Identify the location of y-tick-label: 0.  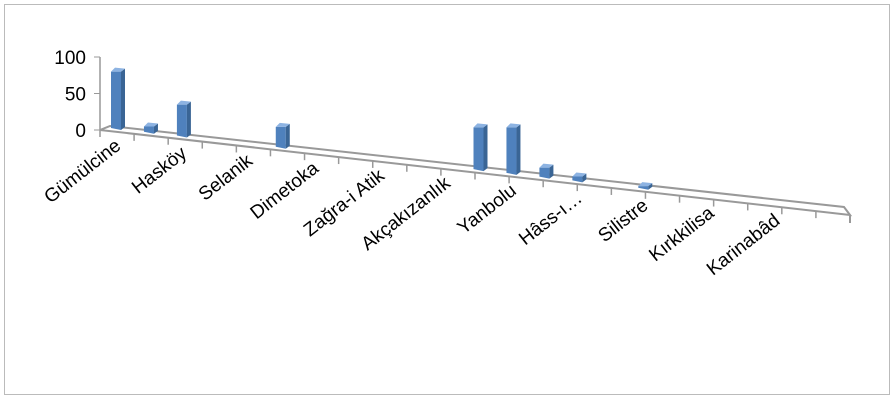
(80, 131).